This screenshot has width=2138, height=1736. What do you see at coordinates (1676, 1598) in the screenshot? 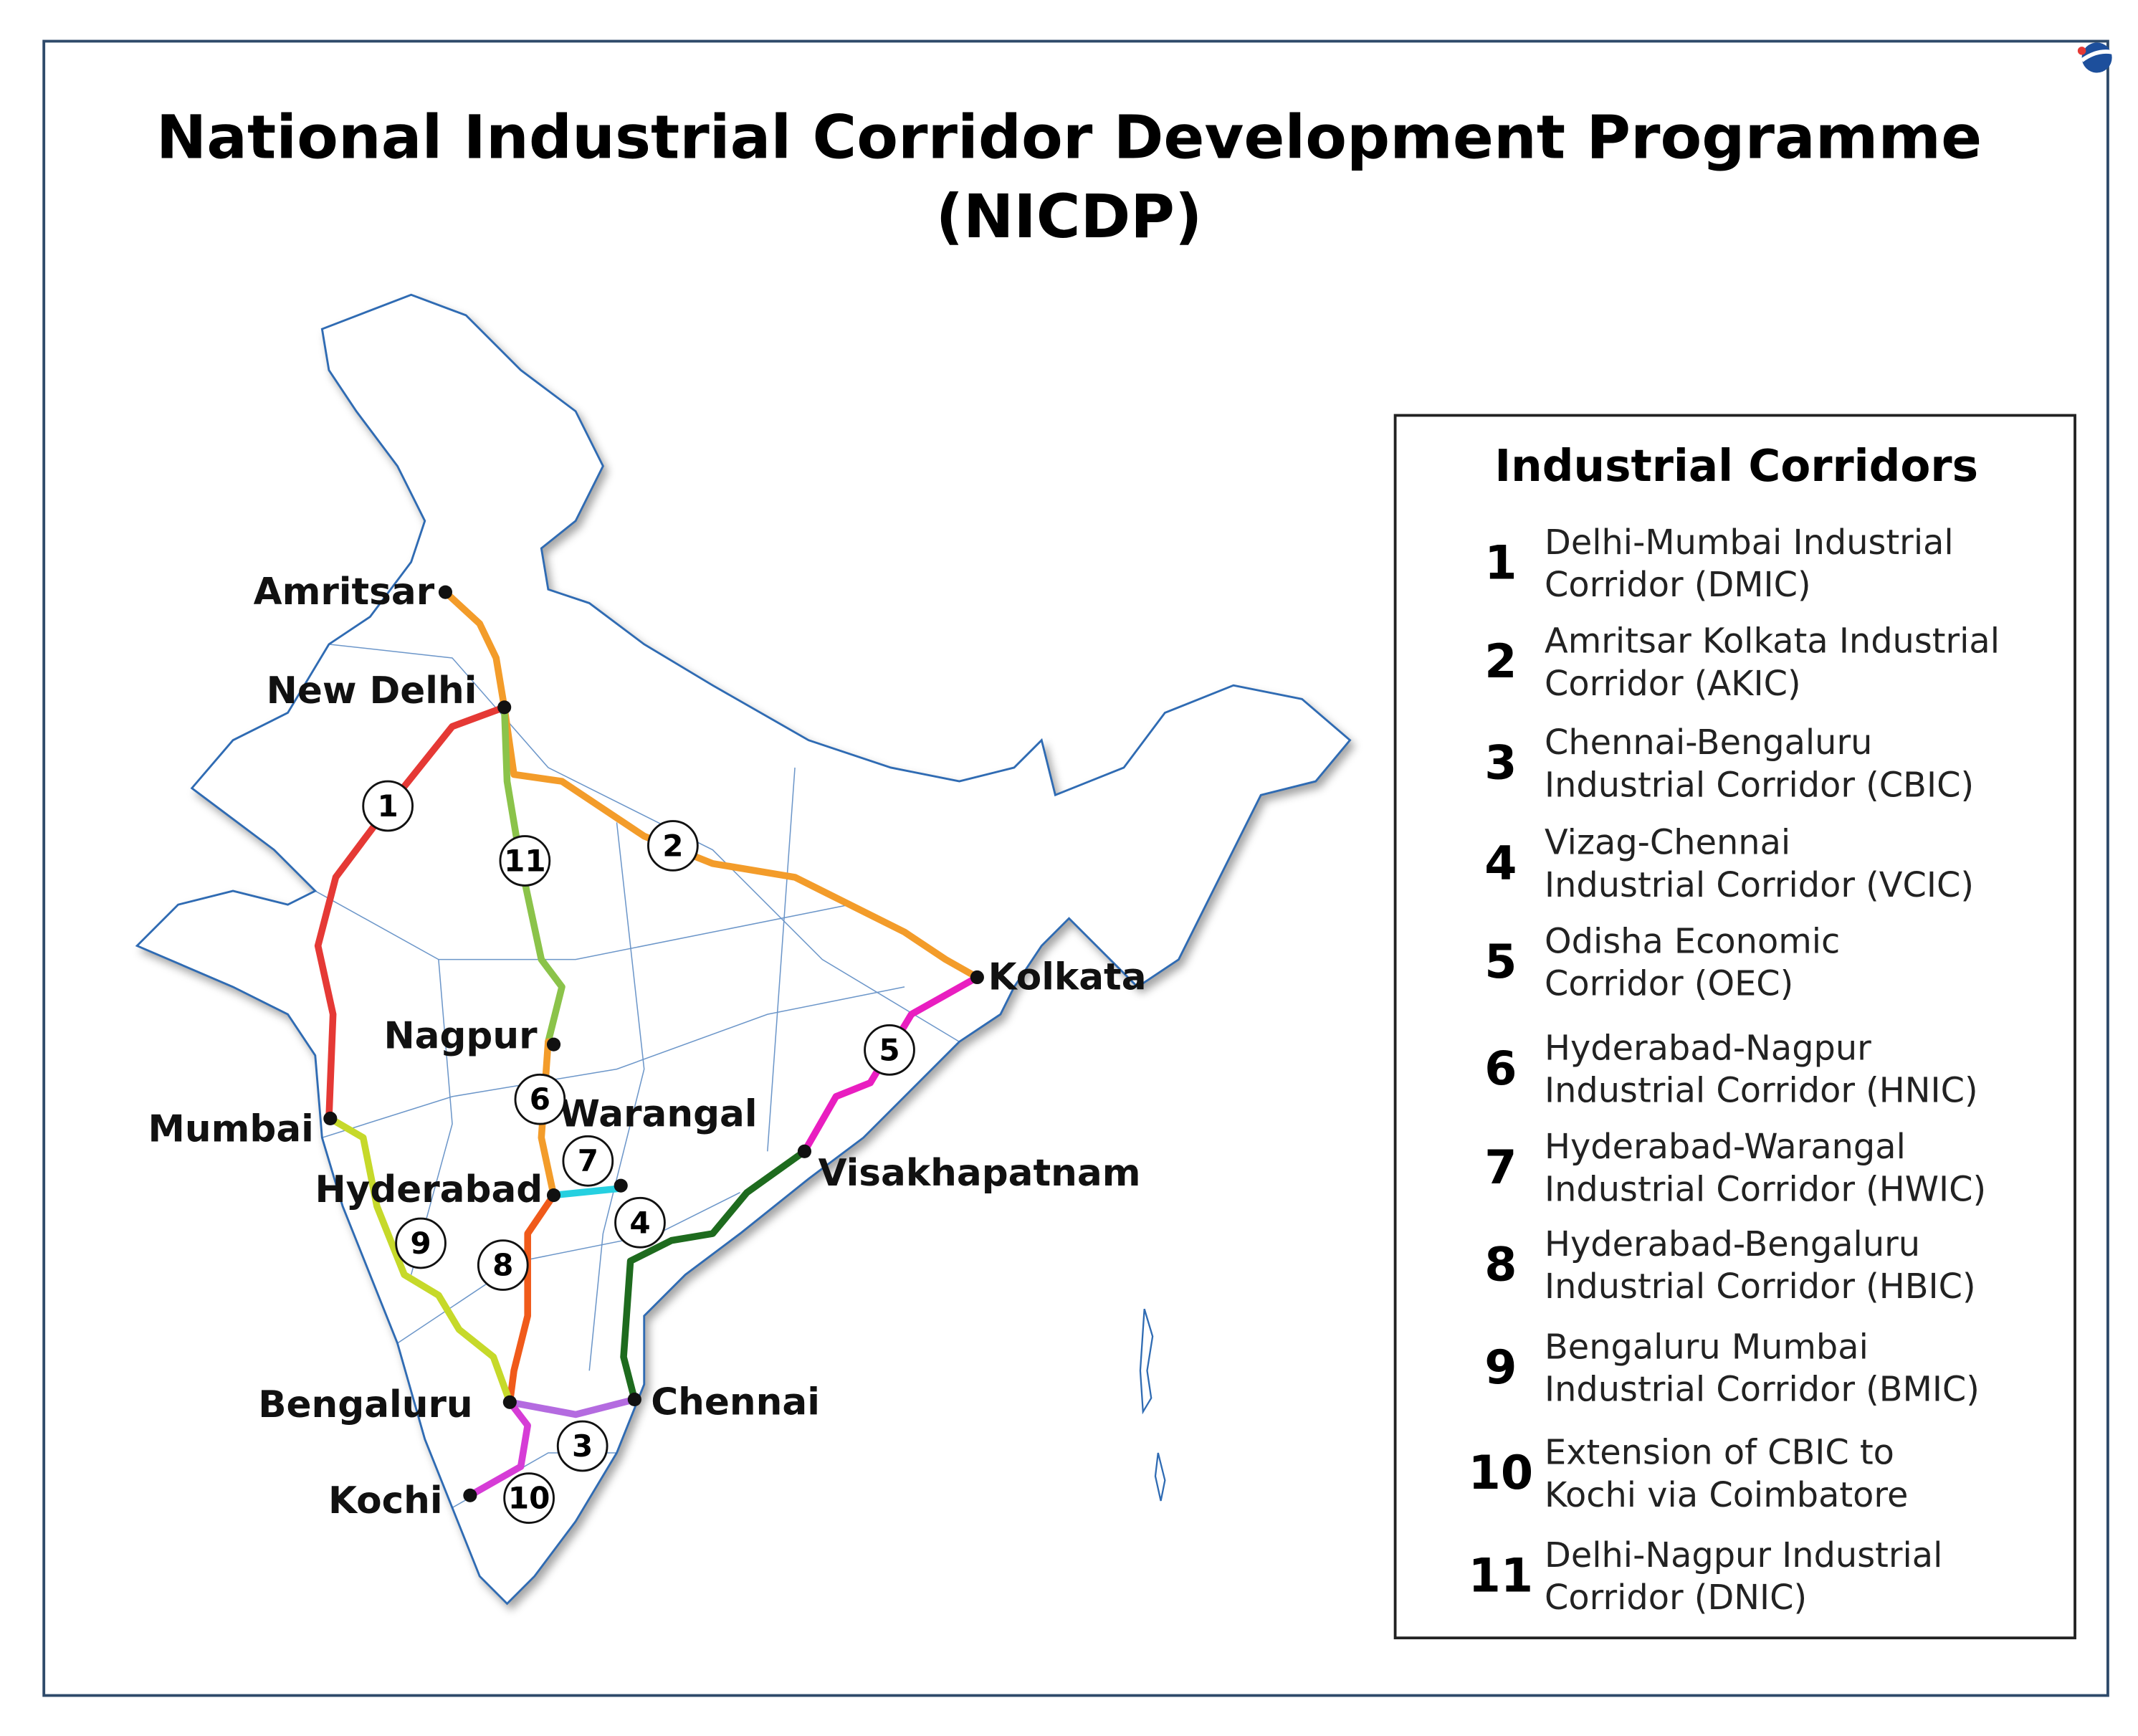
I see `legend-text: Corridor (DNIC)` at bounding box center [1676, 1598].